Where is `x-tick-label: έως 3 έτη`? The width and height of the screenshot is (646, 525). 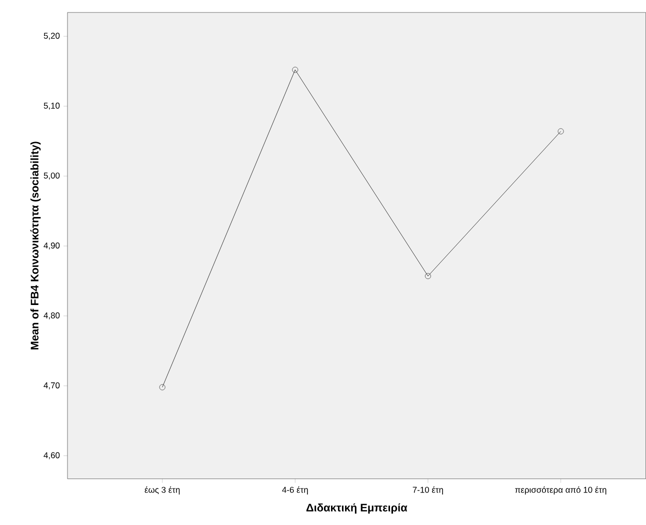
x-tick-label: έως 3 έτη is located at coordinates (162, 490).